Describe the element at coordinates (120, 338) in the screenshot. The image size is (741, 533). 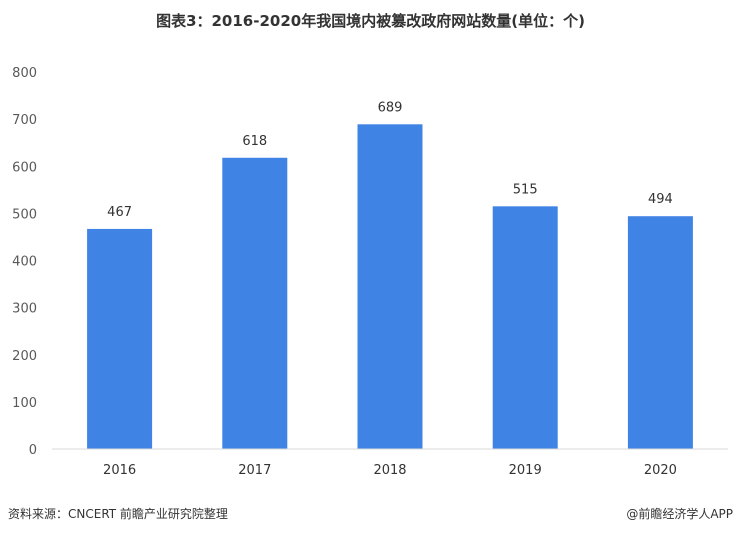
I see `bar-2016` at that location.